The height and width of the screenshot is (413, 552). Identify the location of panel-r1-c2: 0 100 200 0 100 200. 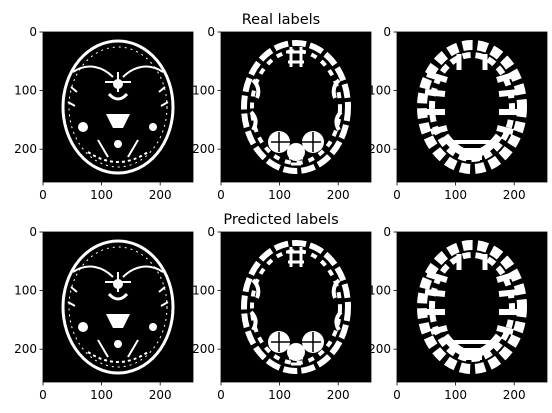
(458, 313).